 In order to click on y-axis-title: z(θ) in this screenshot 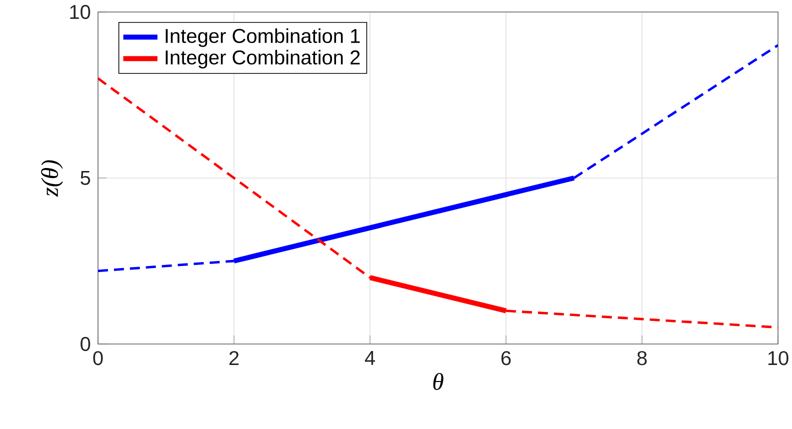, I will do `click(52, 178)`.